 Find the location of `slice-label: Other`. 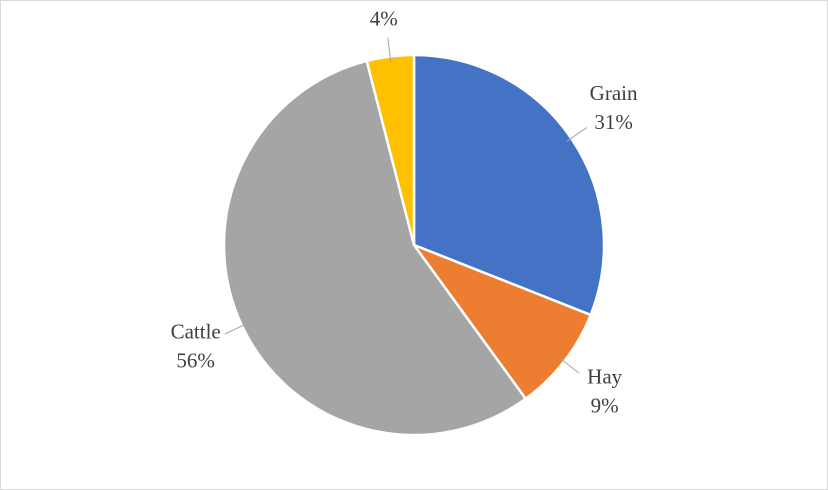

slice-label: Other is located at coordinates (384, 0).